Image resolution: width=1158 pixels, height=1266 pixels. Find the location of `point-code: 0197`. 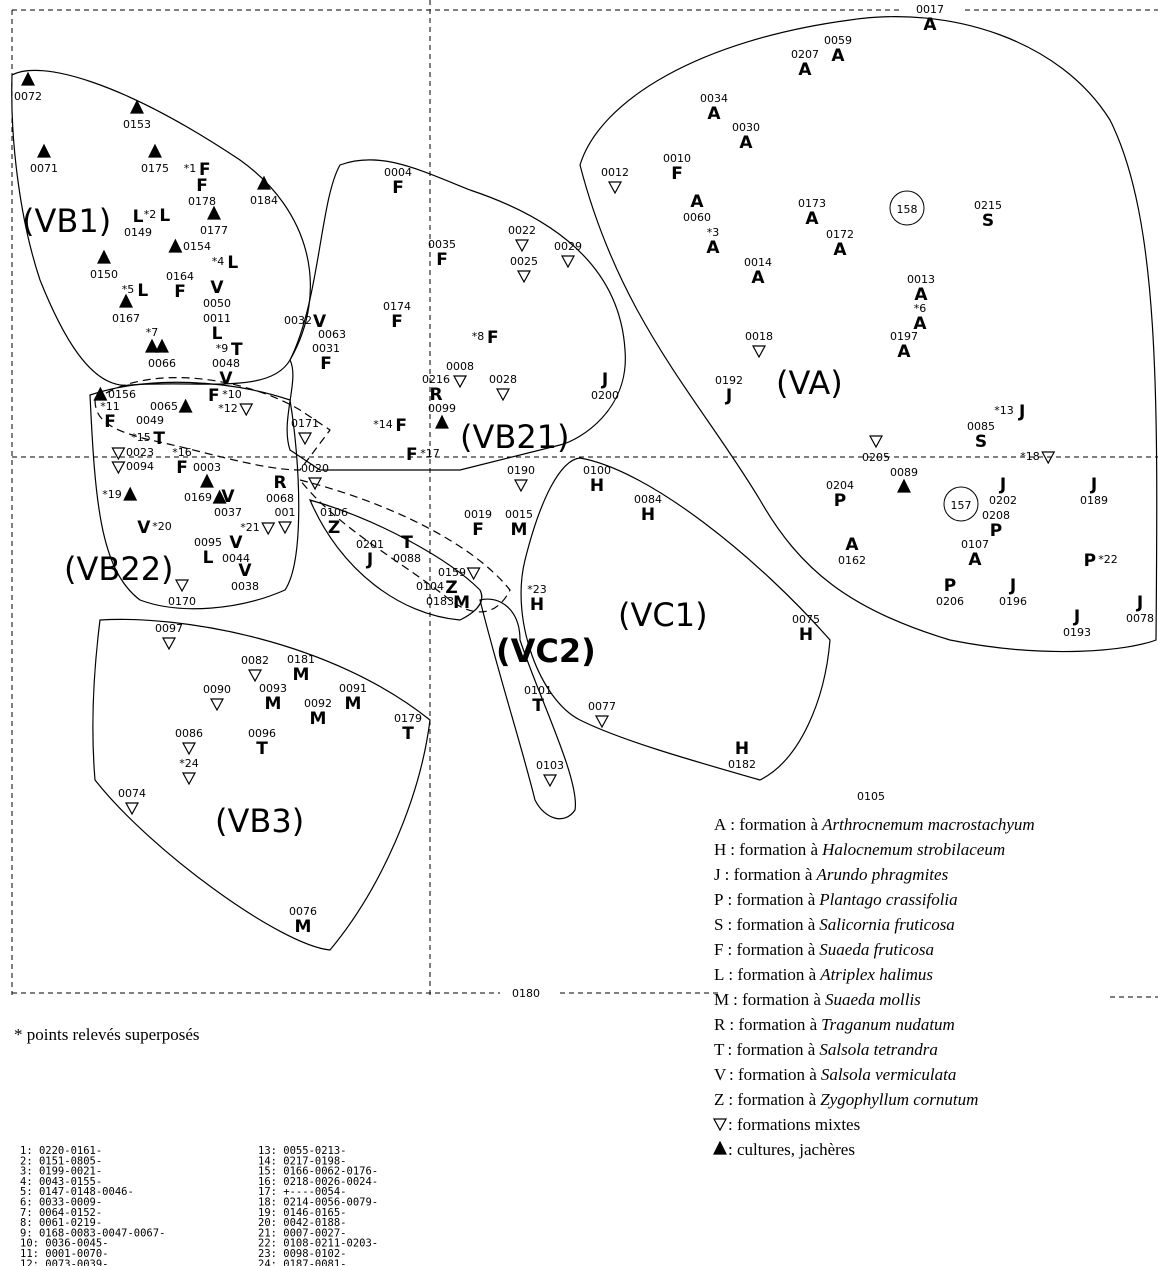

point-code: 0197 is located at coordinates (904, 336).